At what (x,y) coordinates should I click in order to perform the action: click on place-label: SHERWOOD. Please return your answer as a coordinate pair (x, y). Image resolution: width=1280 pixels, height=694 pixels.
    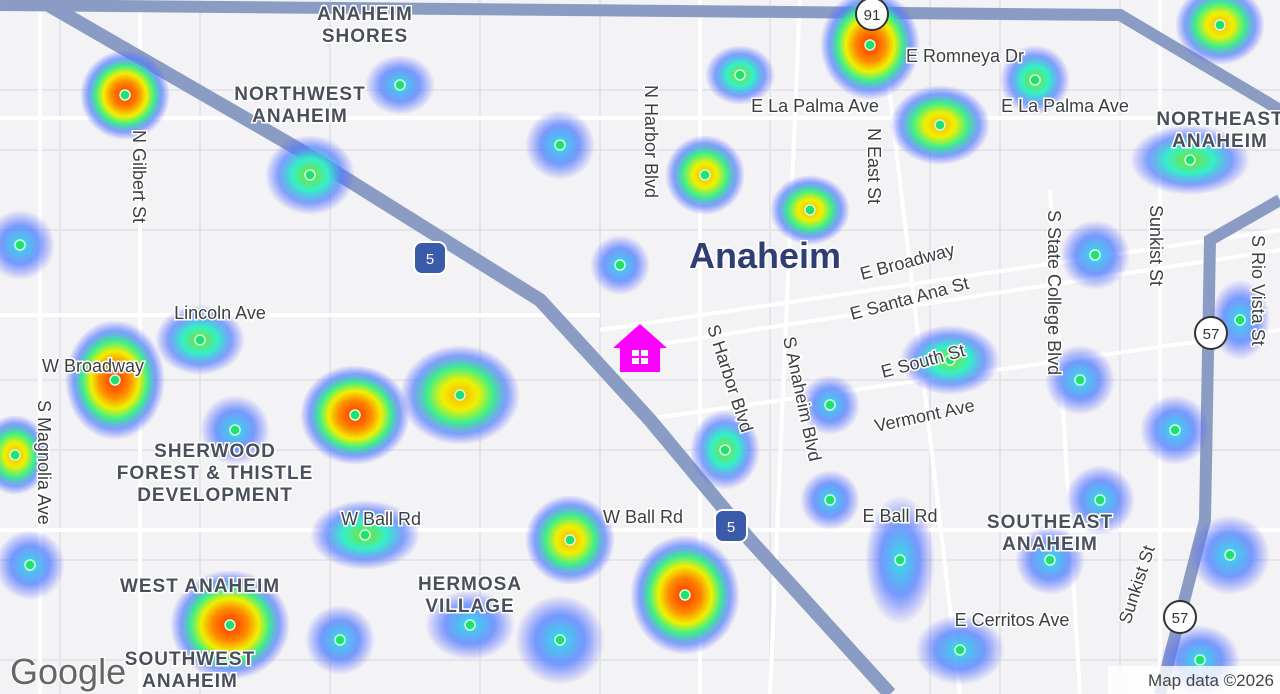
    Looking at the image, I should click on (215, 451).